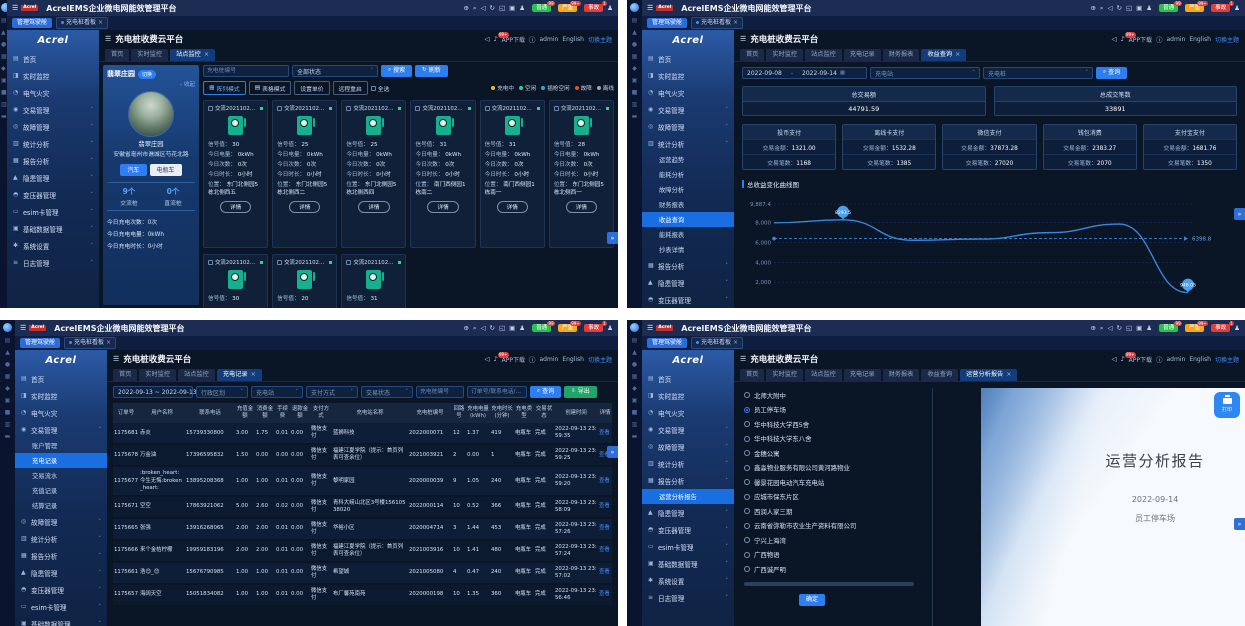 The image size is (1245, 626). Describe the element at coordinates (7, 352) in the screenshot. I see `strip-icon: ▲` at that location.